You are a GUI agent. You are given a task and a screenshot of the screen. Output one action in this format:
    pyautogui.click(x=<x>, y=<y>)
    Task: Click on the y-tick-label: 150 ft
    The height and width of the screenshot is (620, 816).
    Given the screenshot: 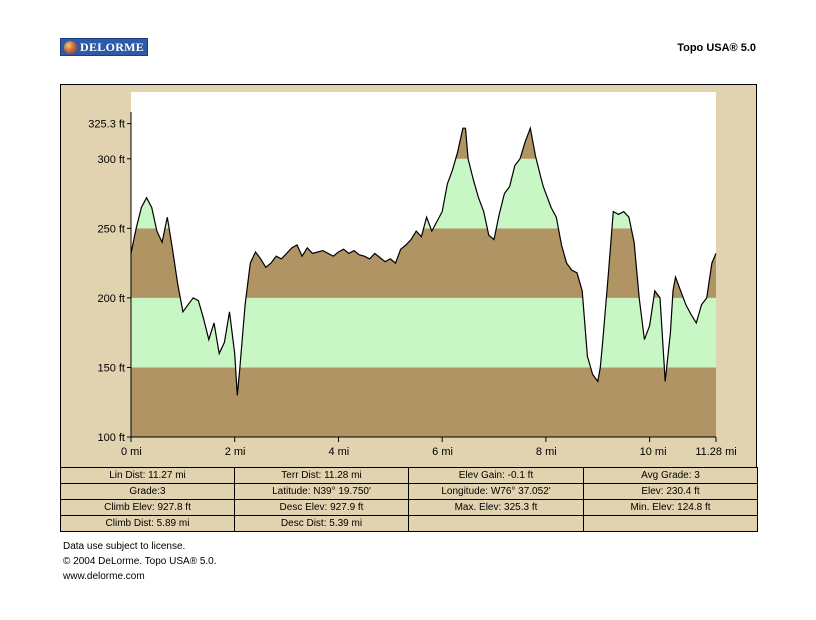 What is the action you would take?
    pyautogui.click(x=111, y=368)
    